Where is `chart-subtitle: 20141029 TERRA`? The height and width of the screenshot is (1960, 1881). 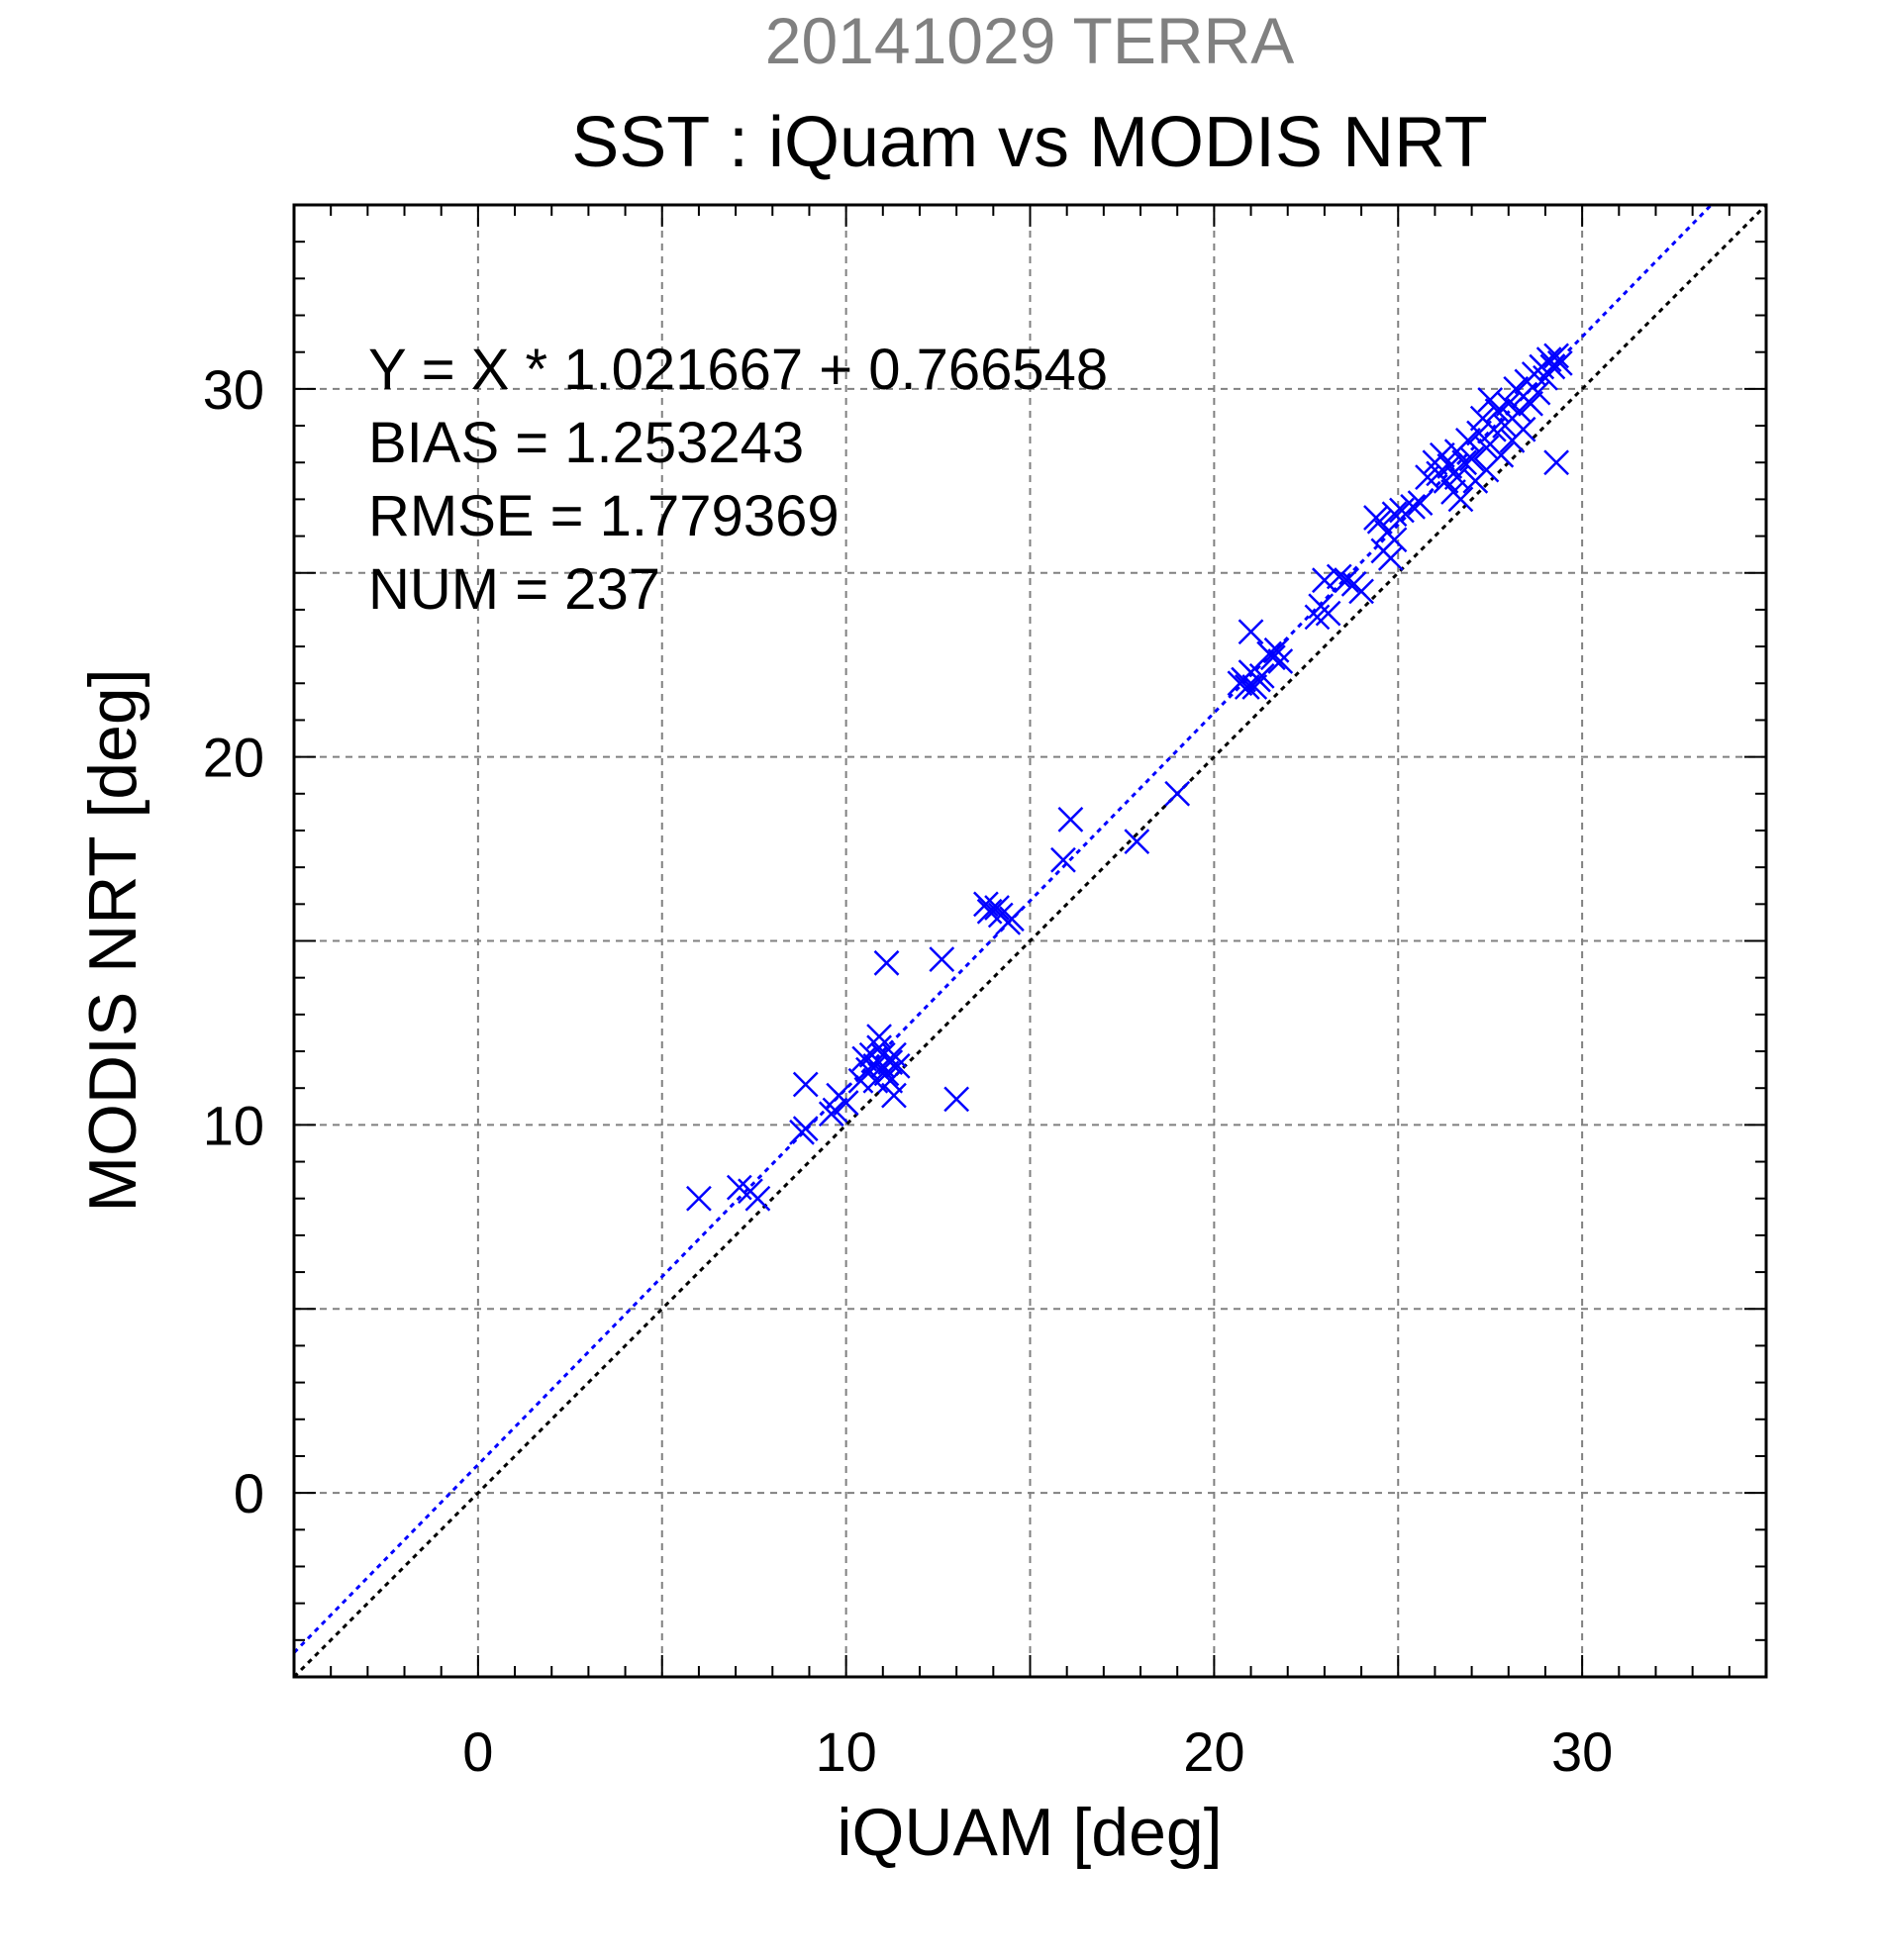
chart-subtitle: 20141029 TERRA is located at coordinates (1030, 40).